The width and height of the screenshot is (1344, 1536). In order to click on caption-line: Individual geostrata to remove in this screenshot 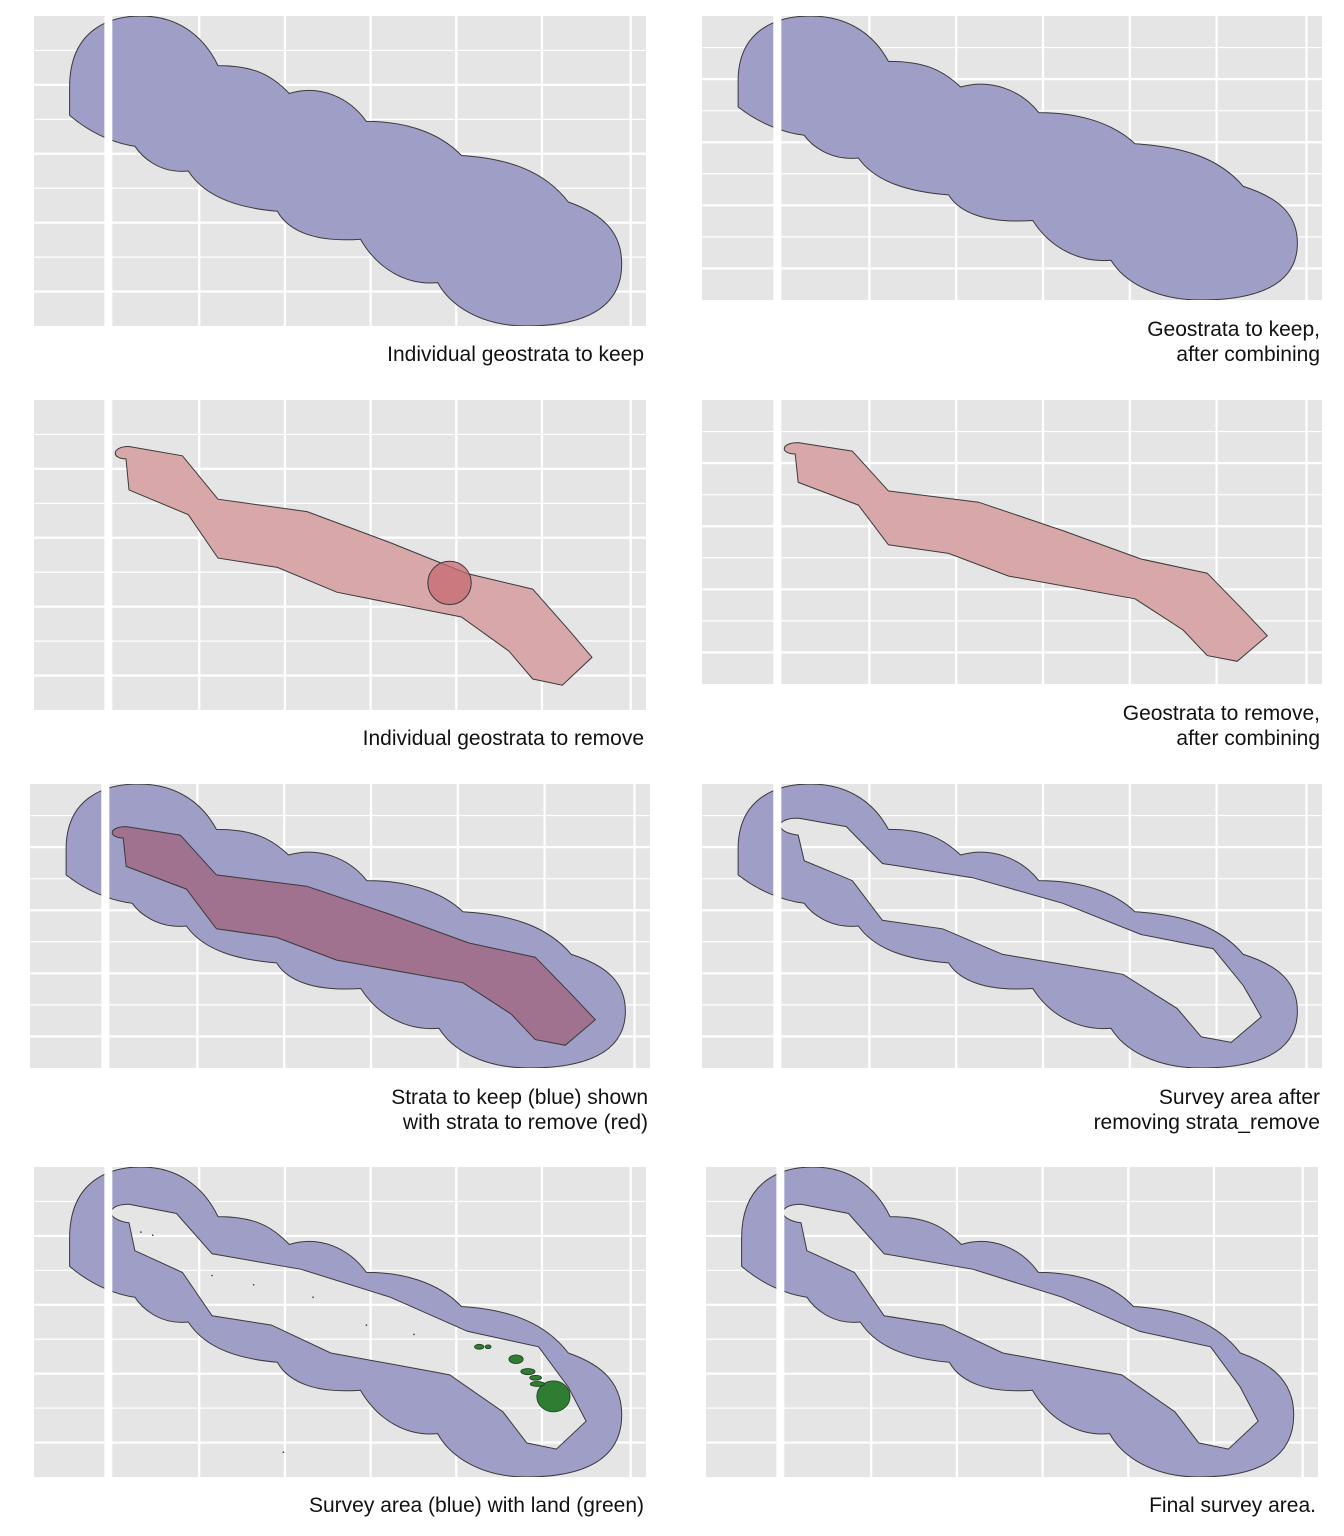, I will do `click(503, 738)`.